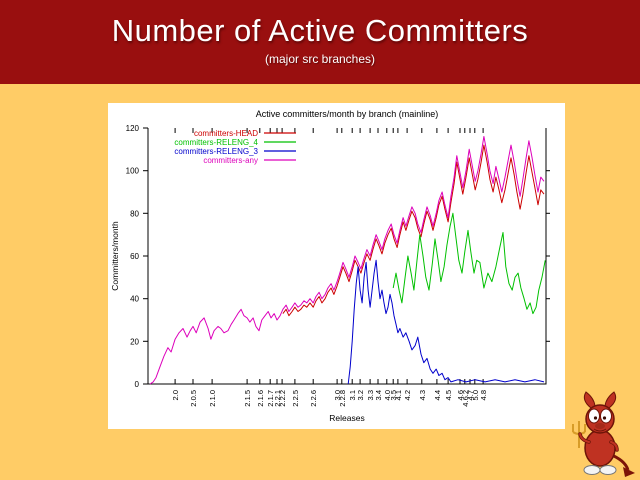 This screenshot has height=480, width=640. I want to click on x-tick-label: 4.2, so click(407, 395).